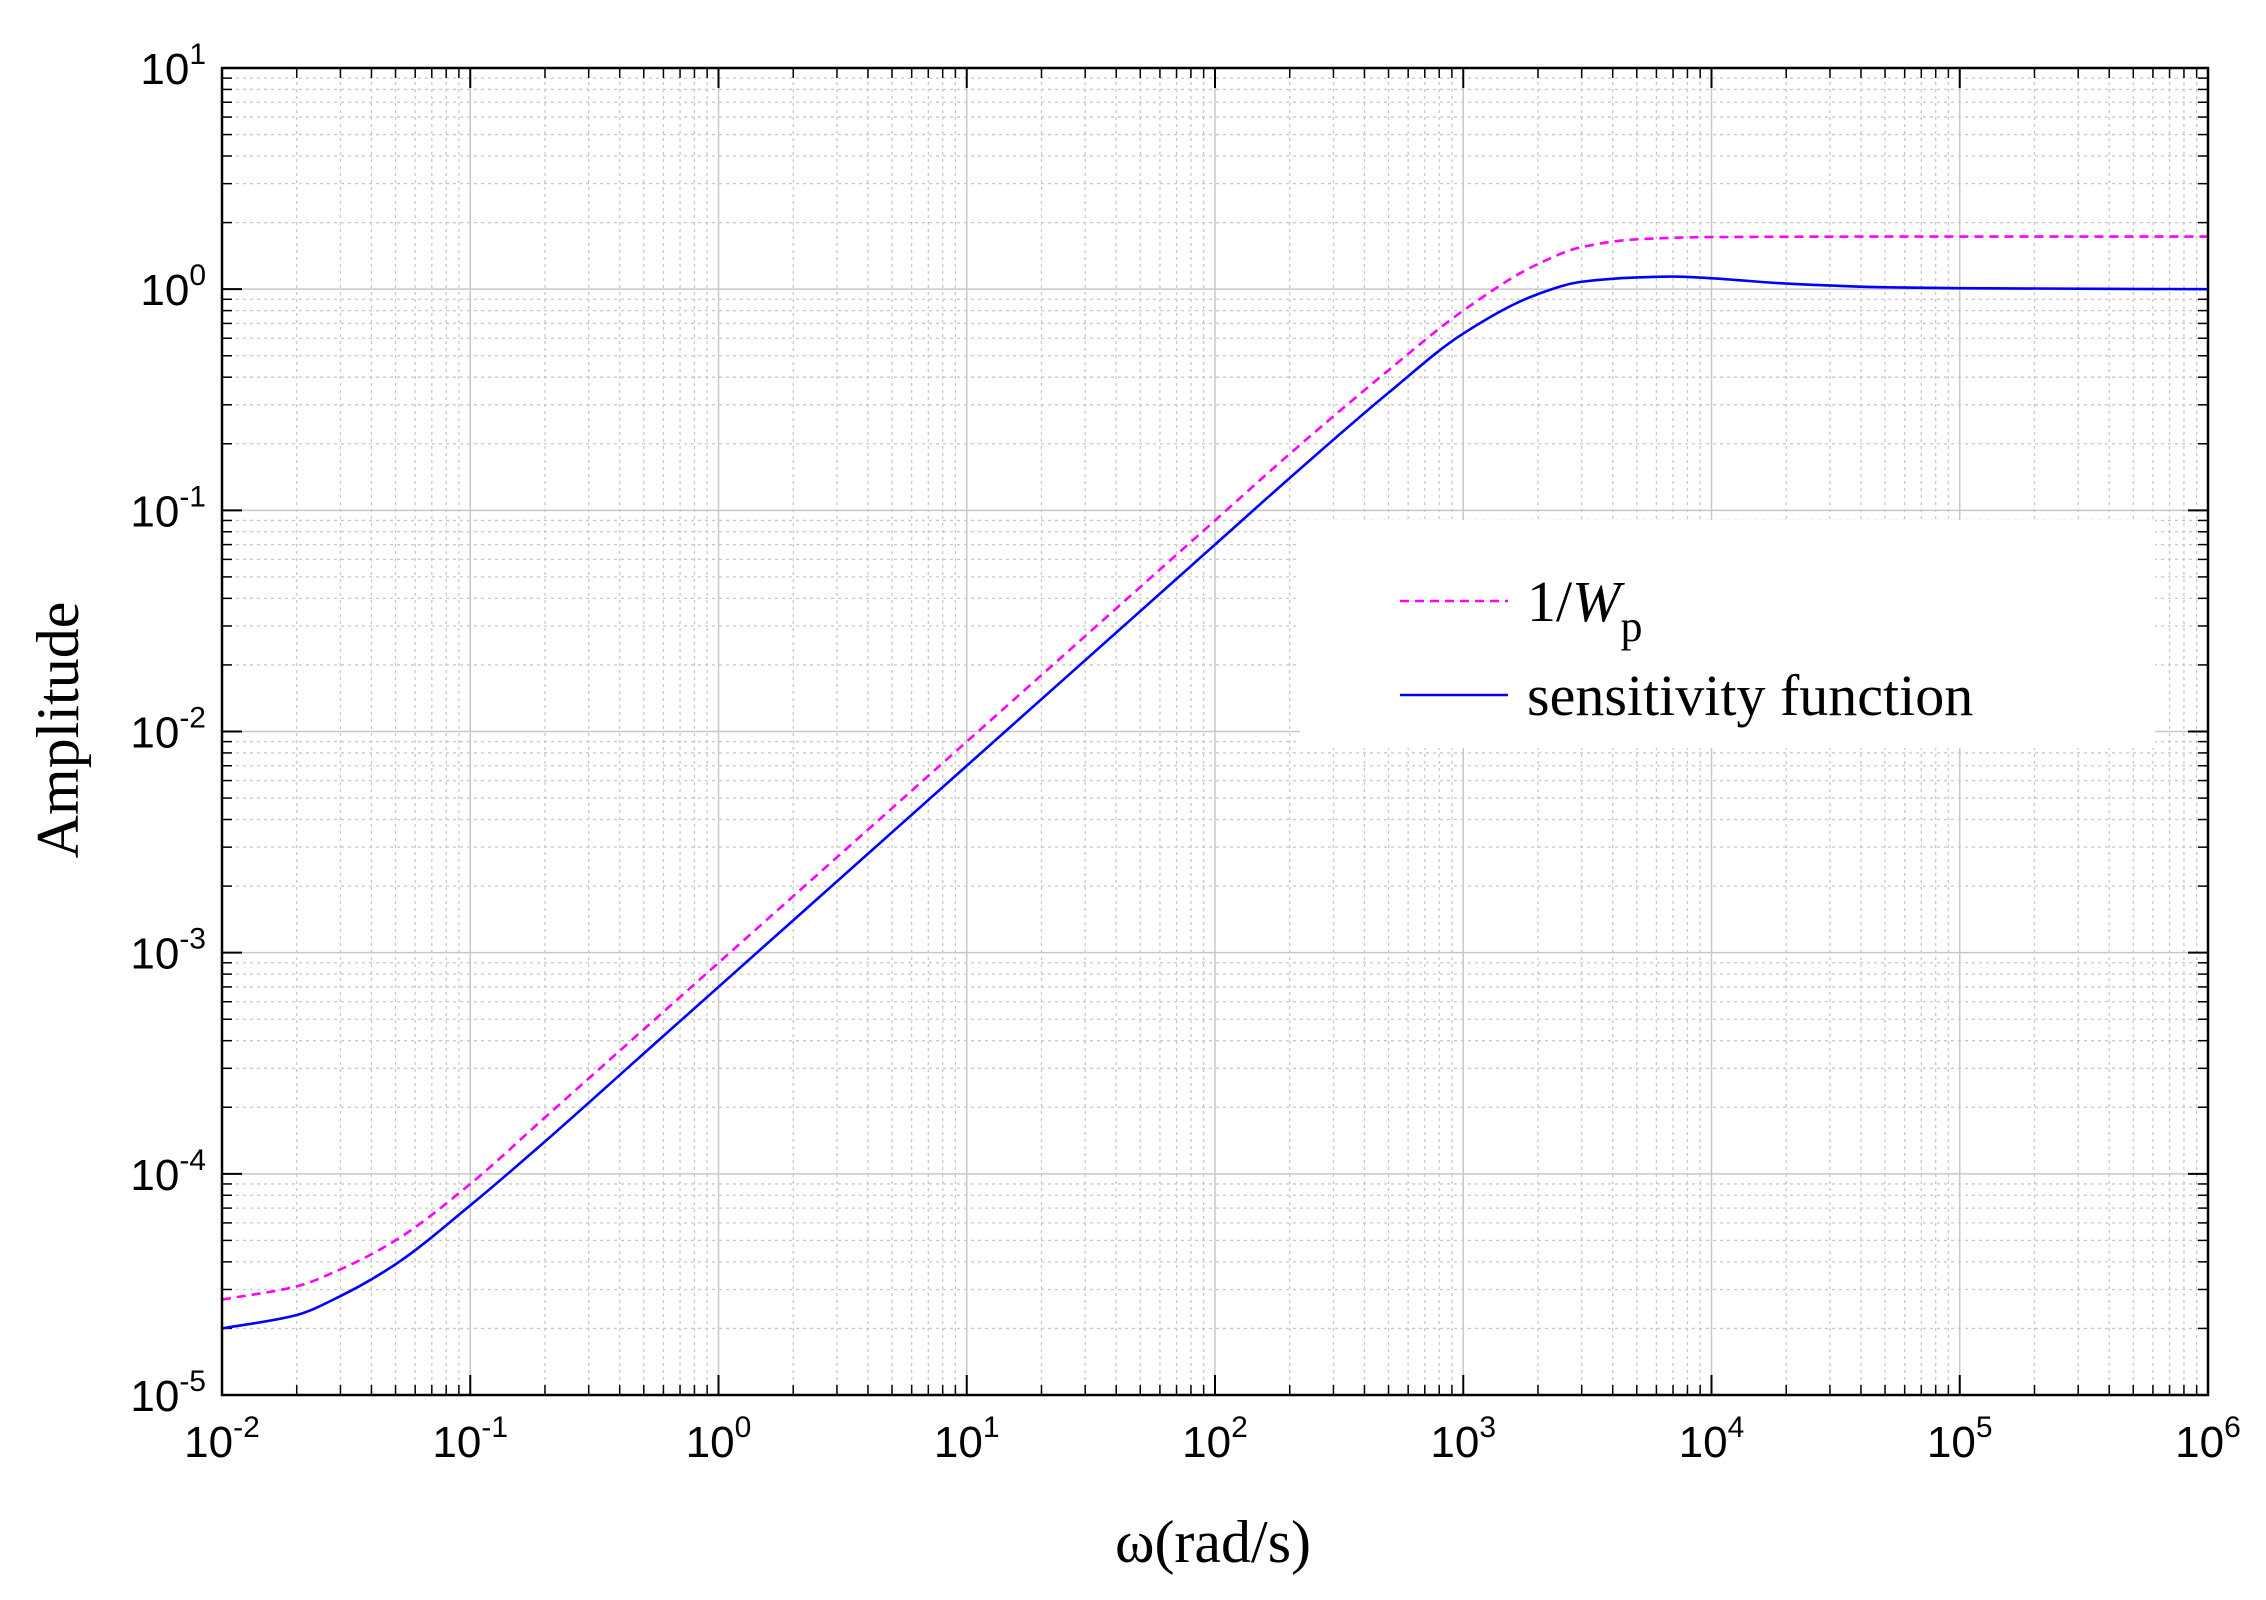 The width and height of the screenshot is (2266, 1600). Describe the element at coordinates (1584, 610) in the screenshot. I see `legend-label-1-wp: 1/Wp` at that location.